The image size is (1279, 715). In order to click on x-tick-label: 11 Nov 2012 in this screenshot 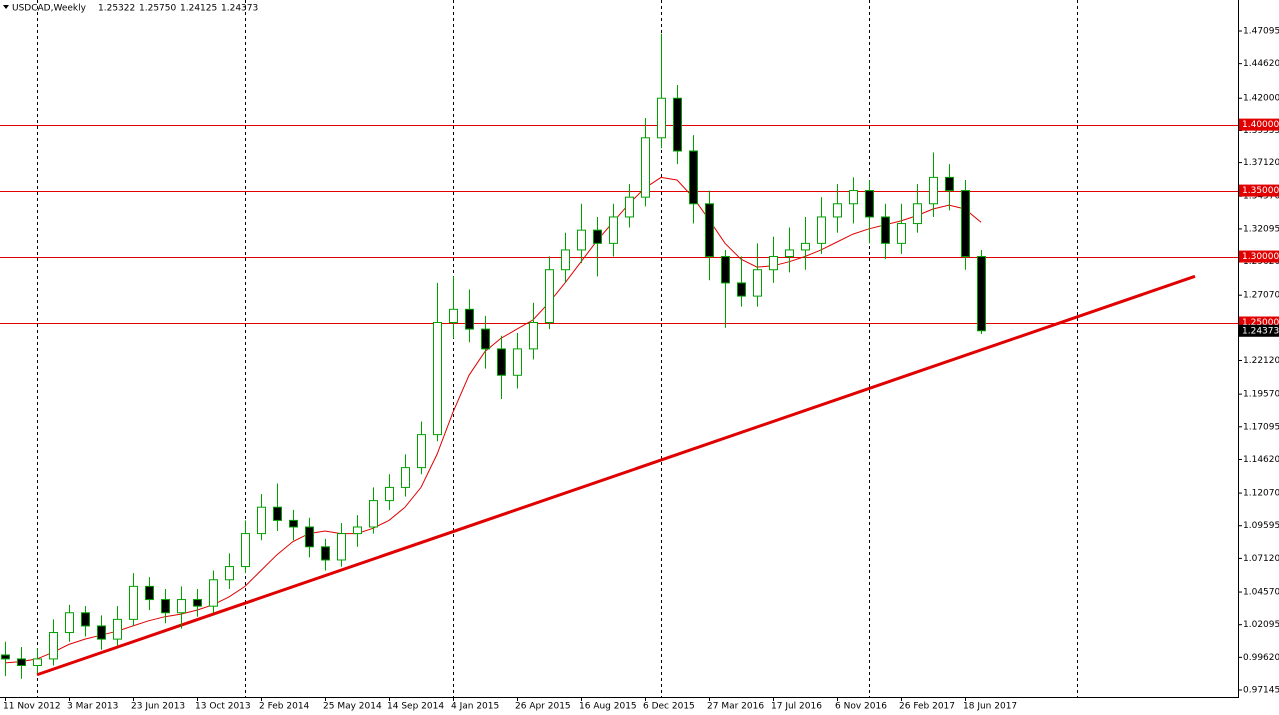, I will do `click(32, 707)`.